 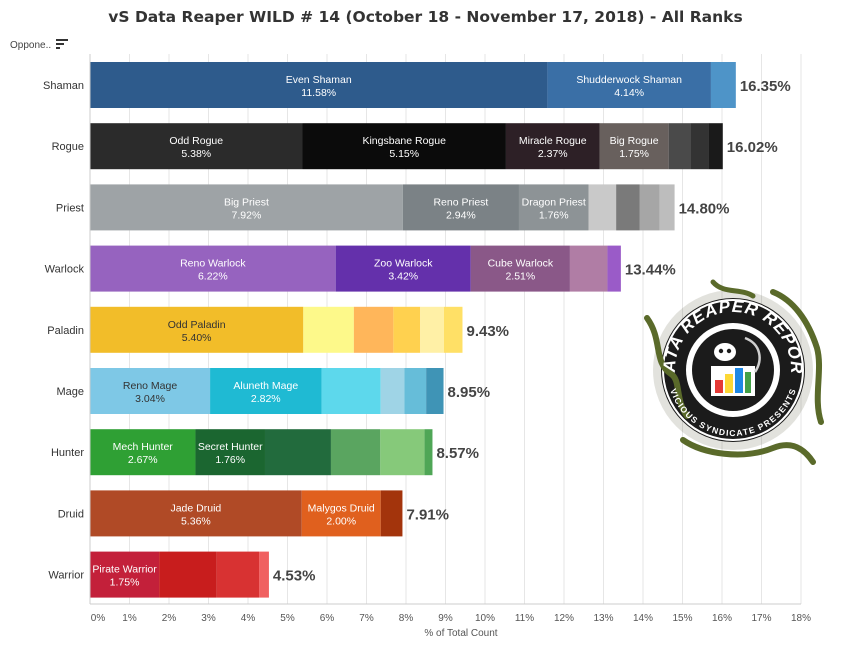 I want to click on segment-name-label: Big Priest, so click(x=246, y=202).